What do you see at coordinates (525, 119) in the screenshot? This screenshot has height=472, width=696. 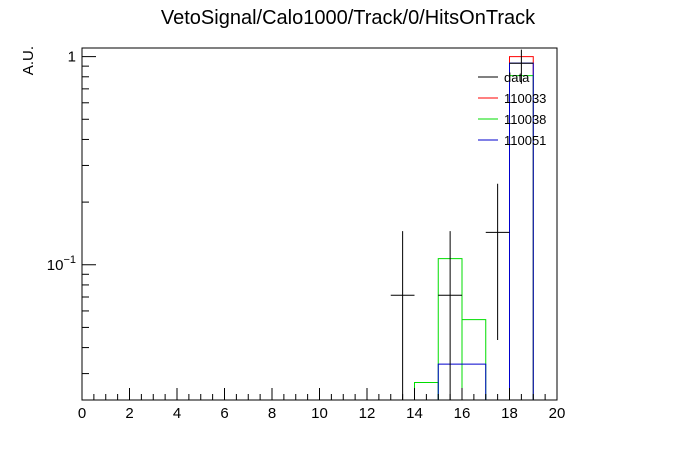 I see `legend-label: 110038` at bounding box center [525, 119].